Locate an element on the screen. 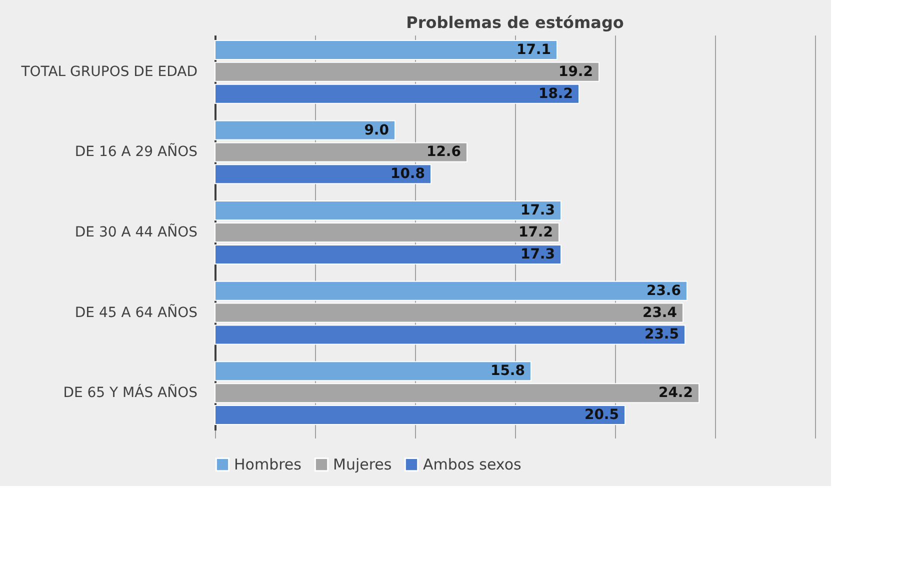 The width and height of the screenshot is (900, 580). data-label: 20.5 is located at coordinates (601, 415).